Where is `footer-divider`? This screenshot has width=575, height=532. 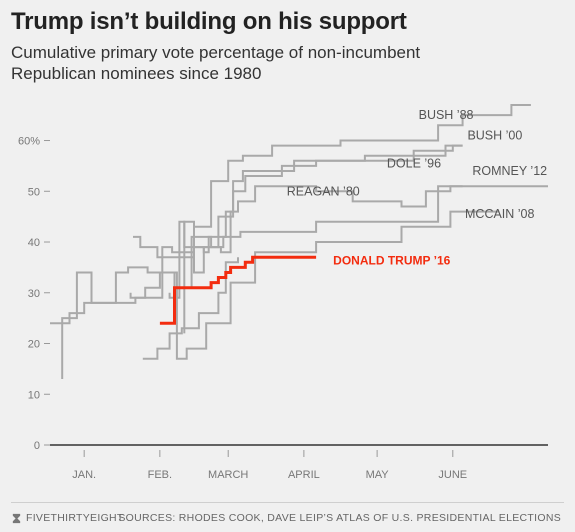
footer-divider is located at coordinates (287, 502).